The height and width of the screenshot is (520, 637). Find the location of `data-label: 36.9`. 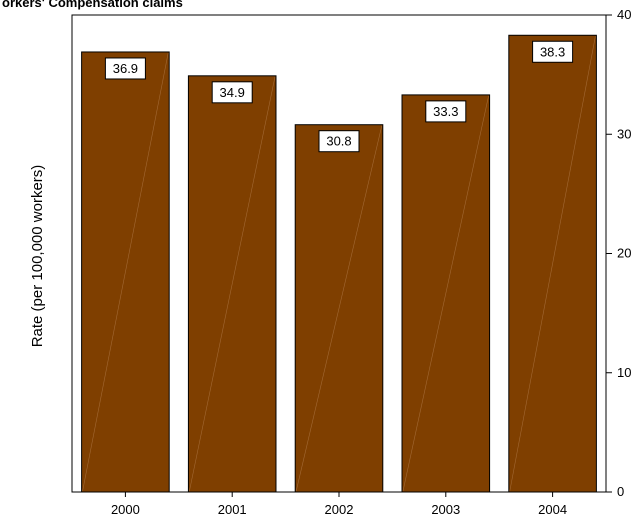

data-label: 36.9 is located at coordinates (125, 68).